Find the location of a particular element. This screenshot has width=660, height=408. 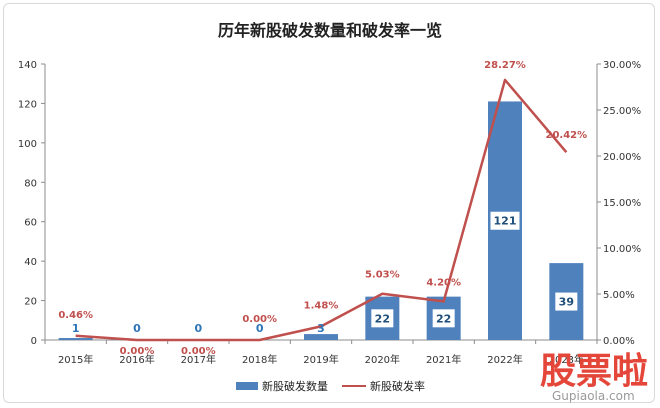

y-left-tick-label: 80 is located at coordinates (30, 183).